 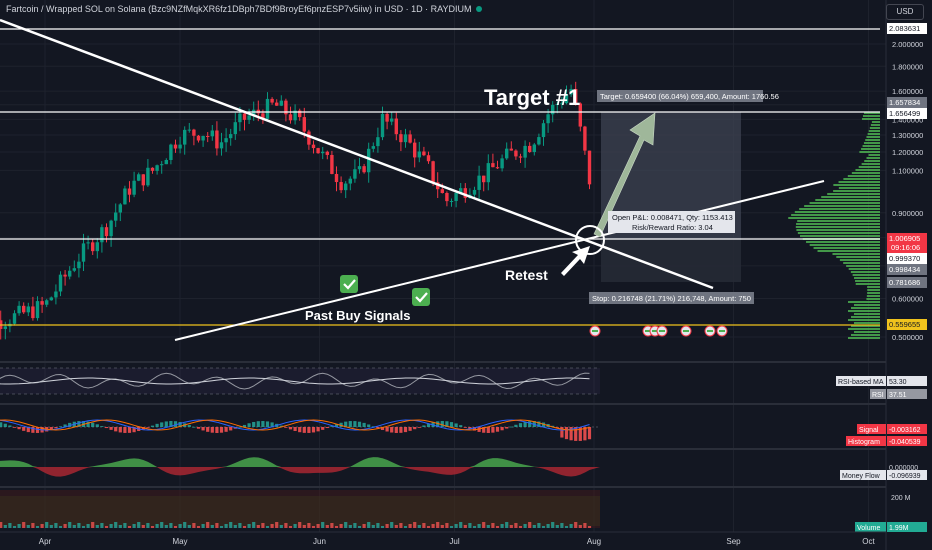 What do you see at coordinates (300, 381) in the screenshot?
I see `rsi-pane` at bounding box center [300, 381].